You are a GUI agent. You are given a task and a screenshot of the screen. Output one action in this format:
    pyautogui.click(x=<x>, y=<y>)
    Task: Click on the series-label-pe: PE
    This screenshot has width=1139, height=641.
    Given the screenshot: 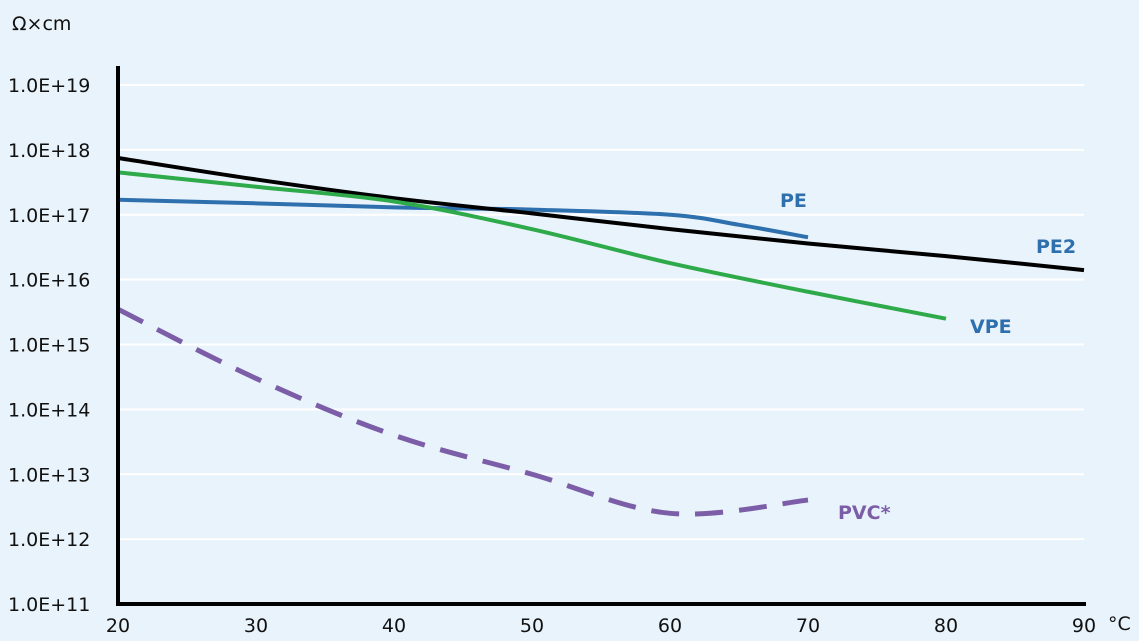 What is the action you would take?
    pyautogui.click(x=793, y=201)
    